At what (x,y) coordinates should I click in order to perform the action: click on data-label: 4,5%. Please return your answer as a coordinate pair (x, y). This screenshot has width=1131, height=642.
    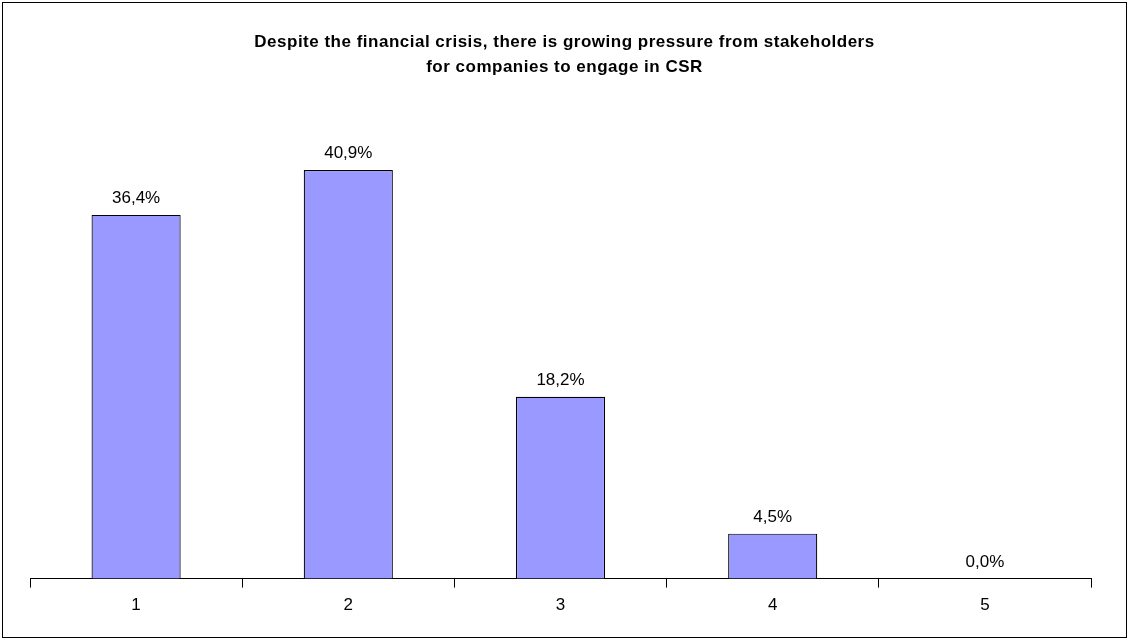
    Looking at the image, I should click on (773, 516).